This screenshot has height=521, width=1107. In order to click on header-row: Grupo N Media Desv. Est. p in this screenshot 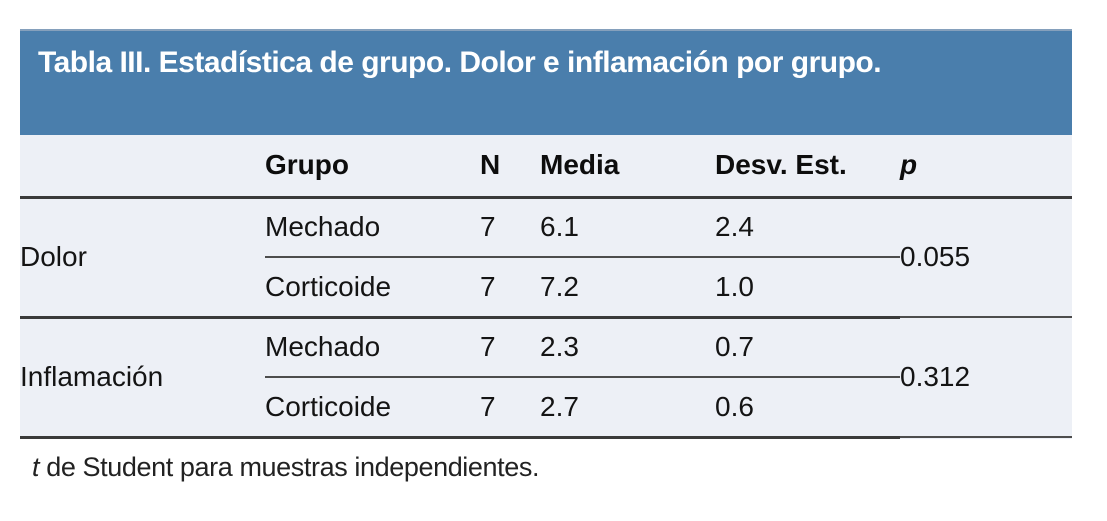, I will do `click(546, 167)`.